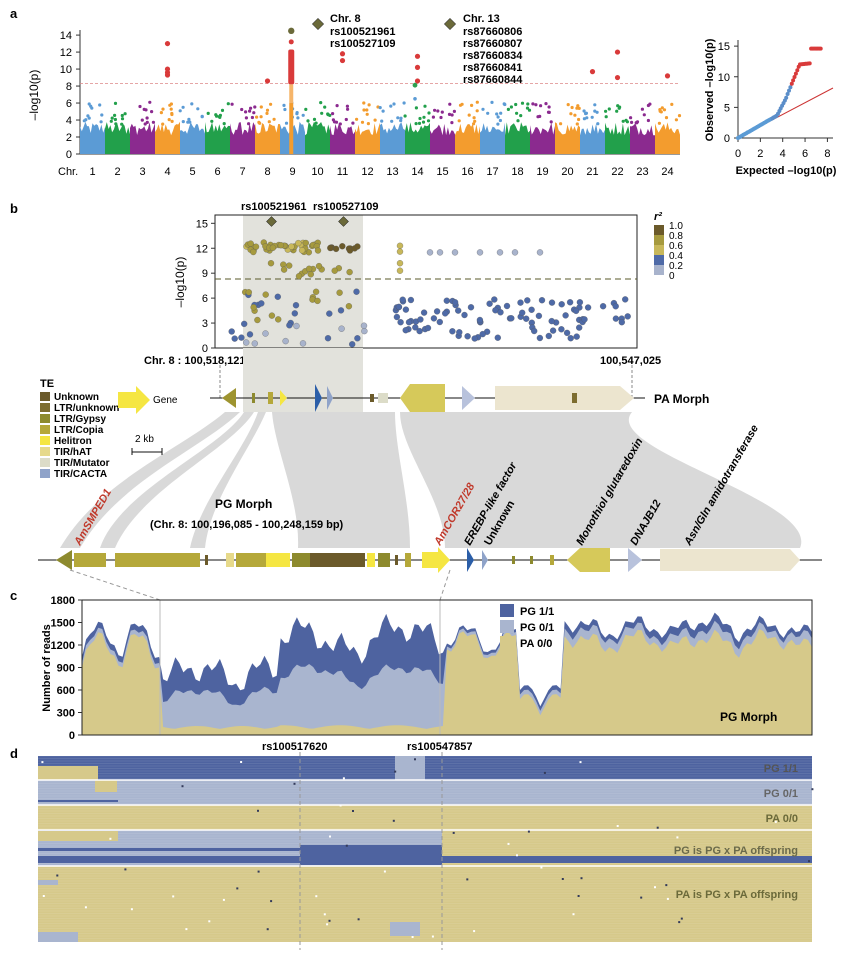 Image resolution: width=850 pixels, height=956 pixels. Describe the element at coordinates (536, 644) in the screenshot. I see `coverage-legend-label: PA 0/0` at that location.